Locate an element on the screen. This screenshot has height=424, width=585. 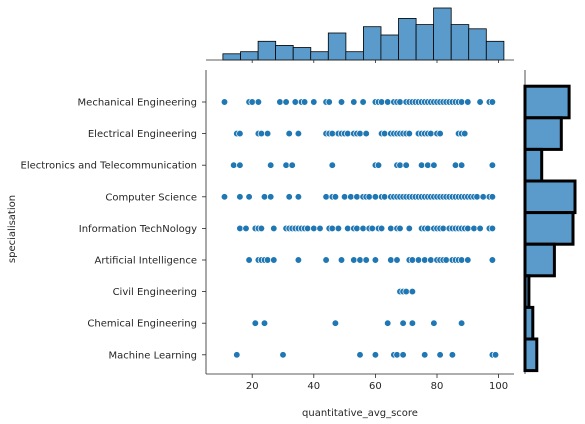
y-tick-label: Chemical Engineering is located at coordinates (142, 324).